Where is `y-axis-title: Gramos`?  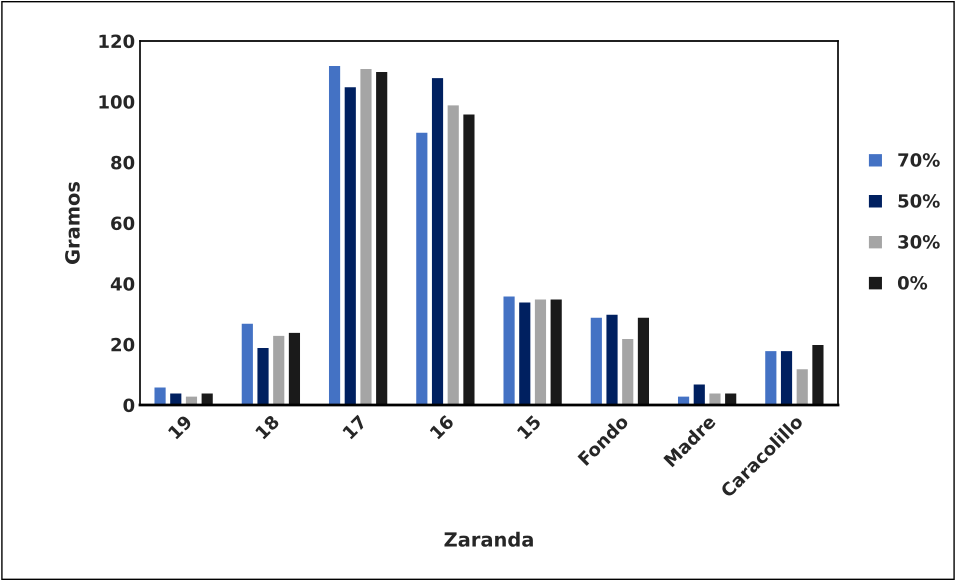 y-axis-title: Gramos is located at coordinates (72, 223).